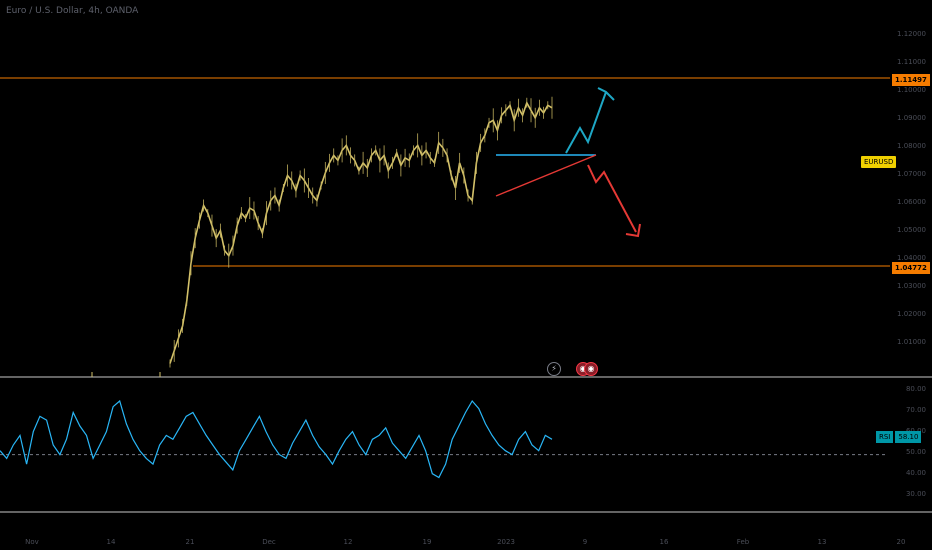 This screenshot has width=932, height=550. What do you see at coordinates (585, 542) in the screenshot?
I see `time-tick-label: 9` at bounding box center [585, 542].